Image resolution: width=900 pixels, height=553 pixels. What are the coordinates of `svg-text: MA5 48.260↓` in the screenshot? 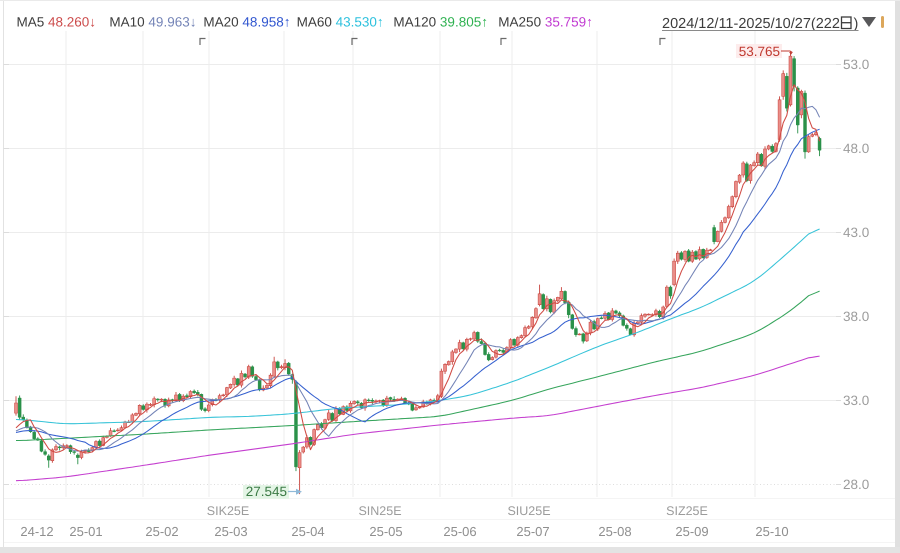 It's located at (57, 22).